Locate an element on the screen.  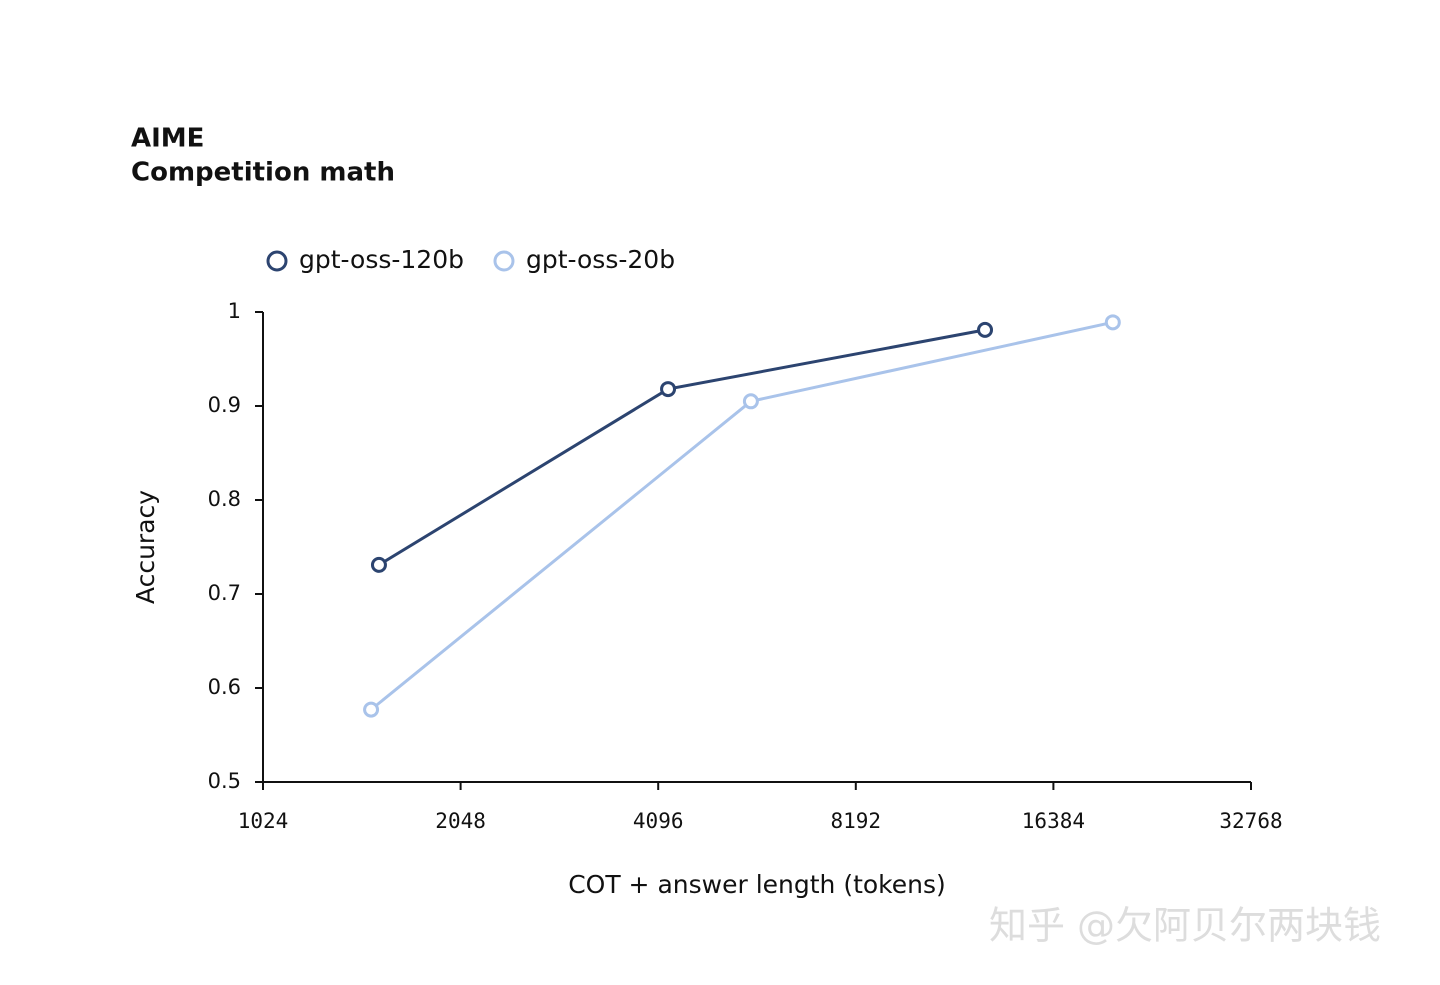
y-tick-label: 0.9 is located at coordinates (224, 405).